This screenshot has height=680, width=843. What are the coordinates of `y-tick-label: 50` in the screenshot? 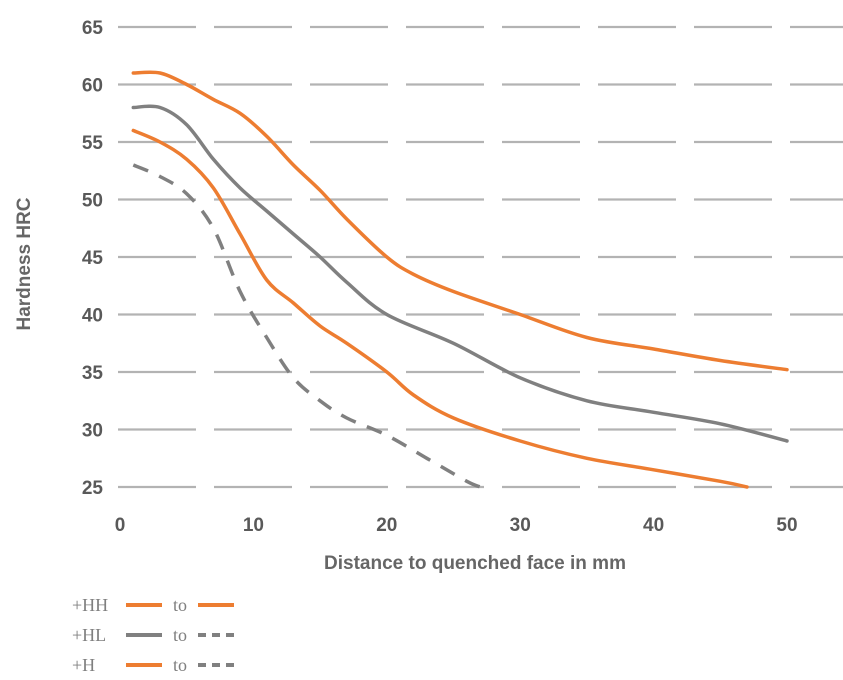 It's located at (92, 201).